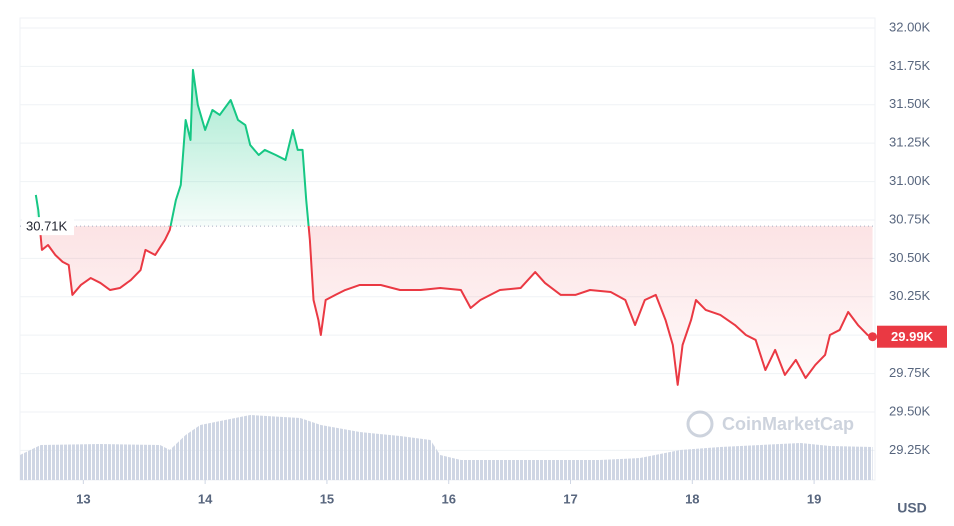 This screenshot has height=526, width=954. I want to click on y-tick-label: 31.75K, so click(910, 65).